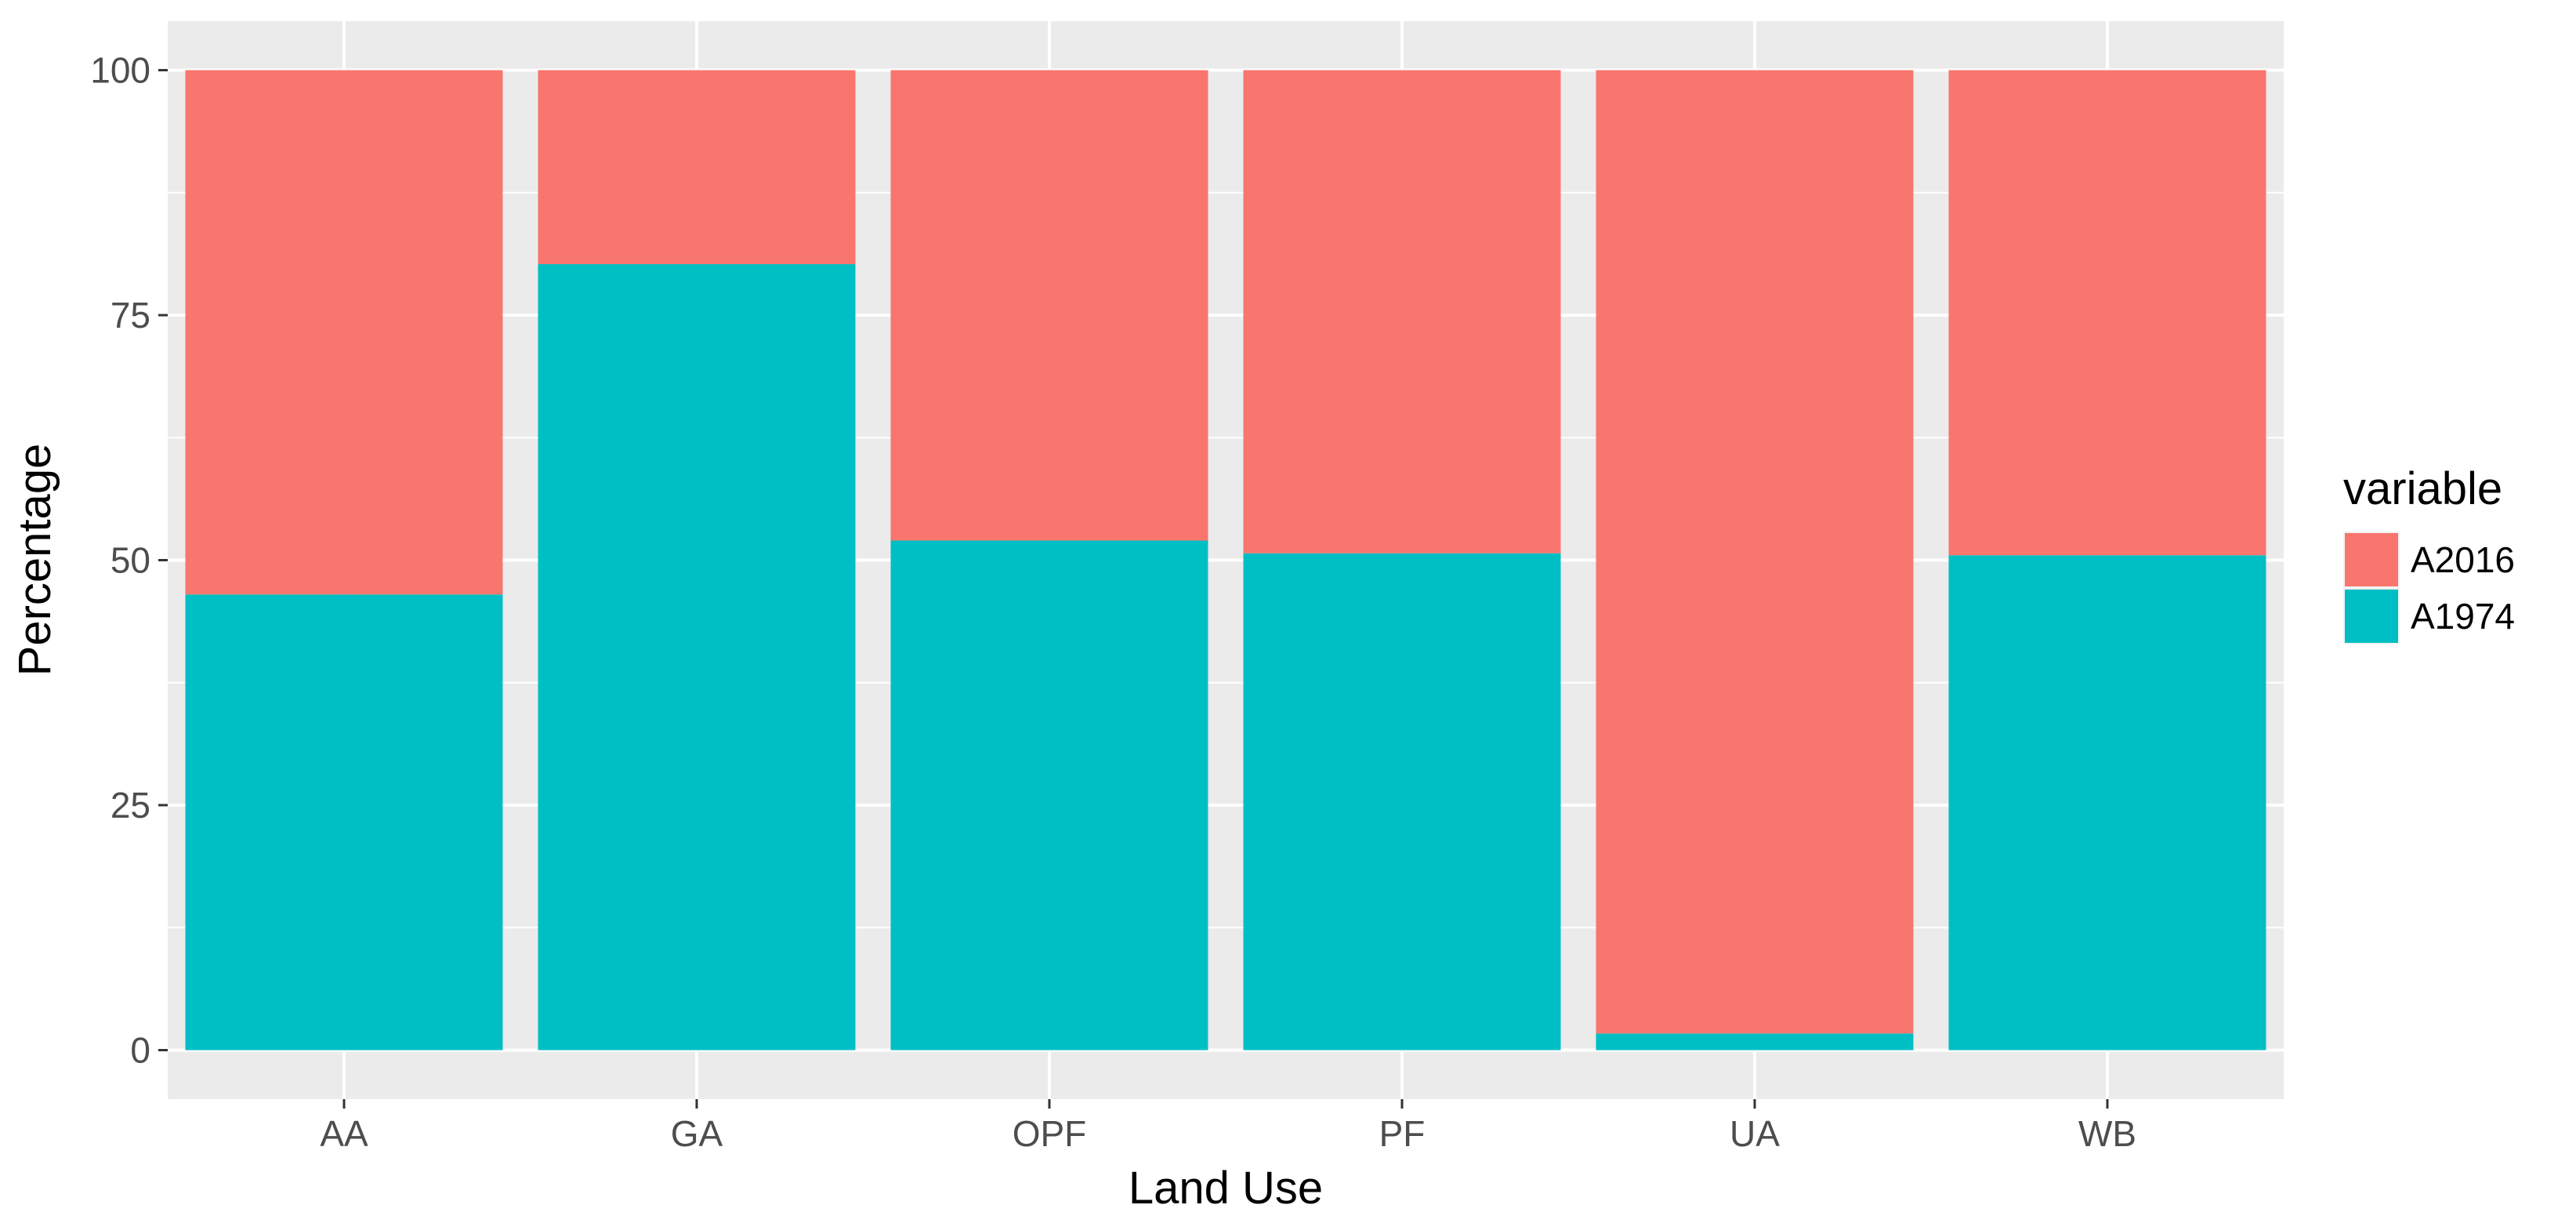 The width and height of the screenshot is (2576, 1223). I want to click on y-tick-label: 100, so click(120, 70).